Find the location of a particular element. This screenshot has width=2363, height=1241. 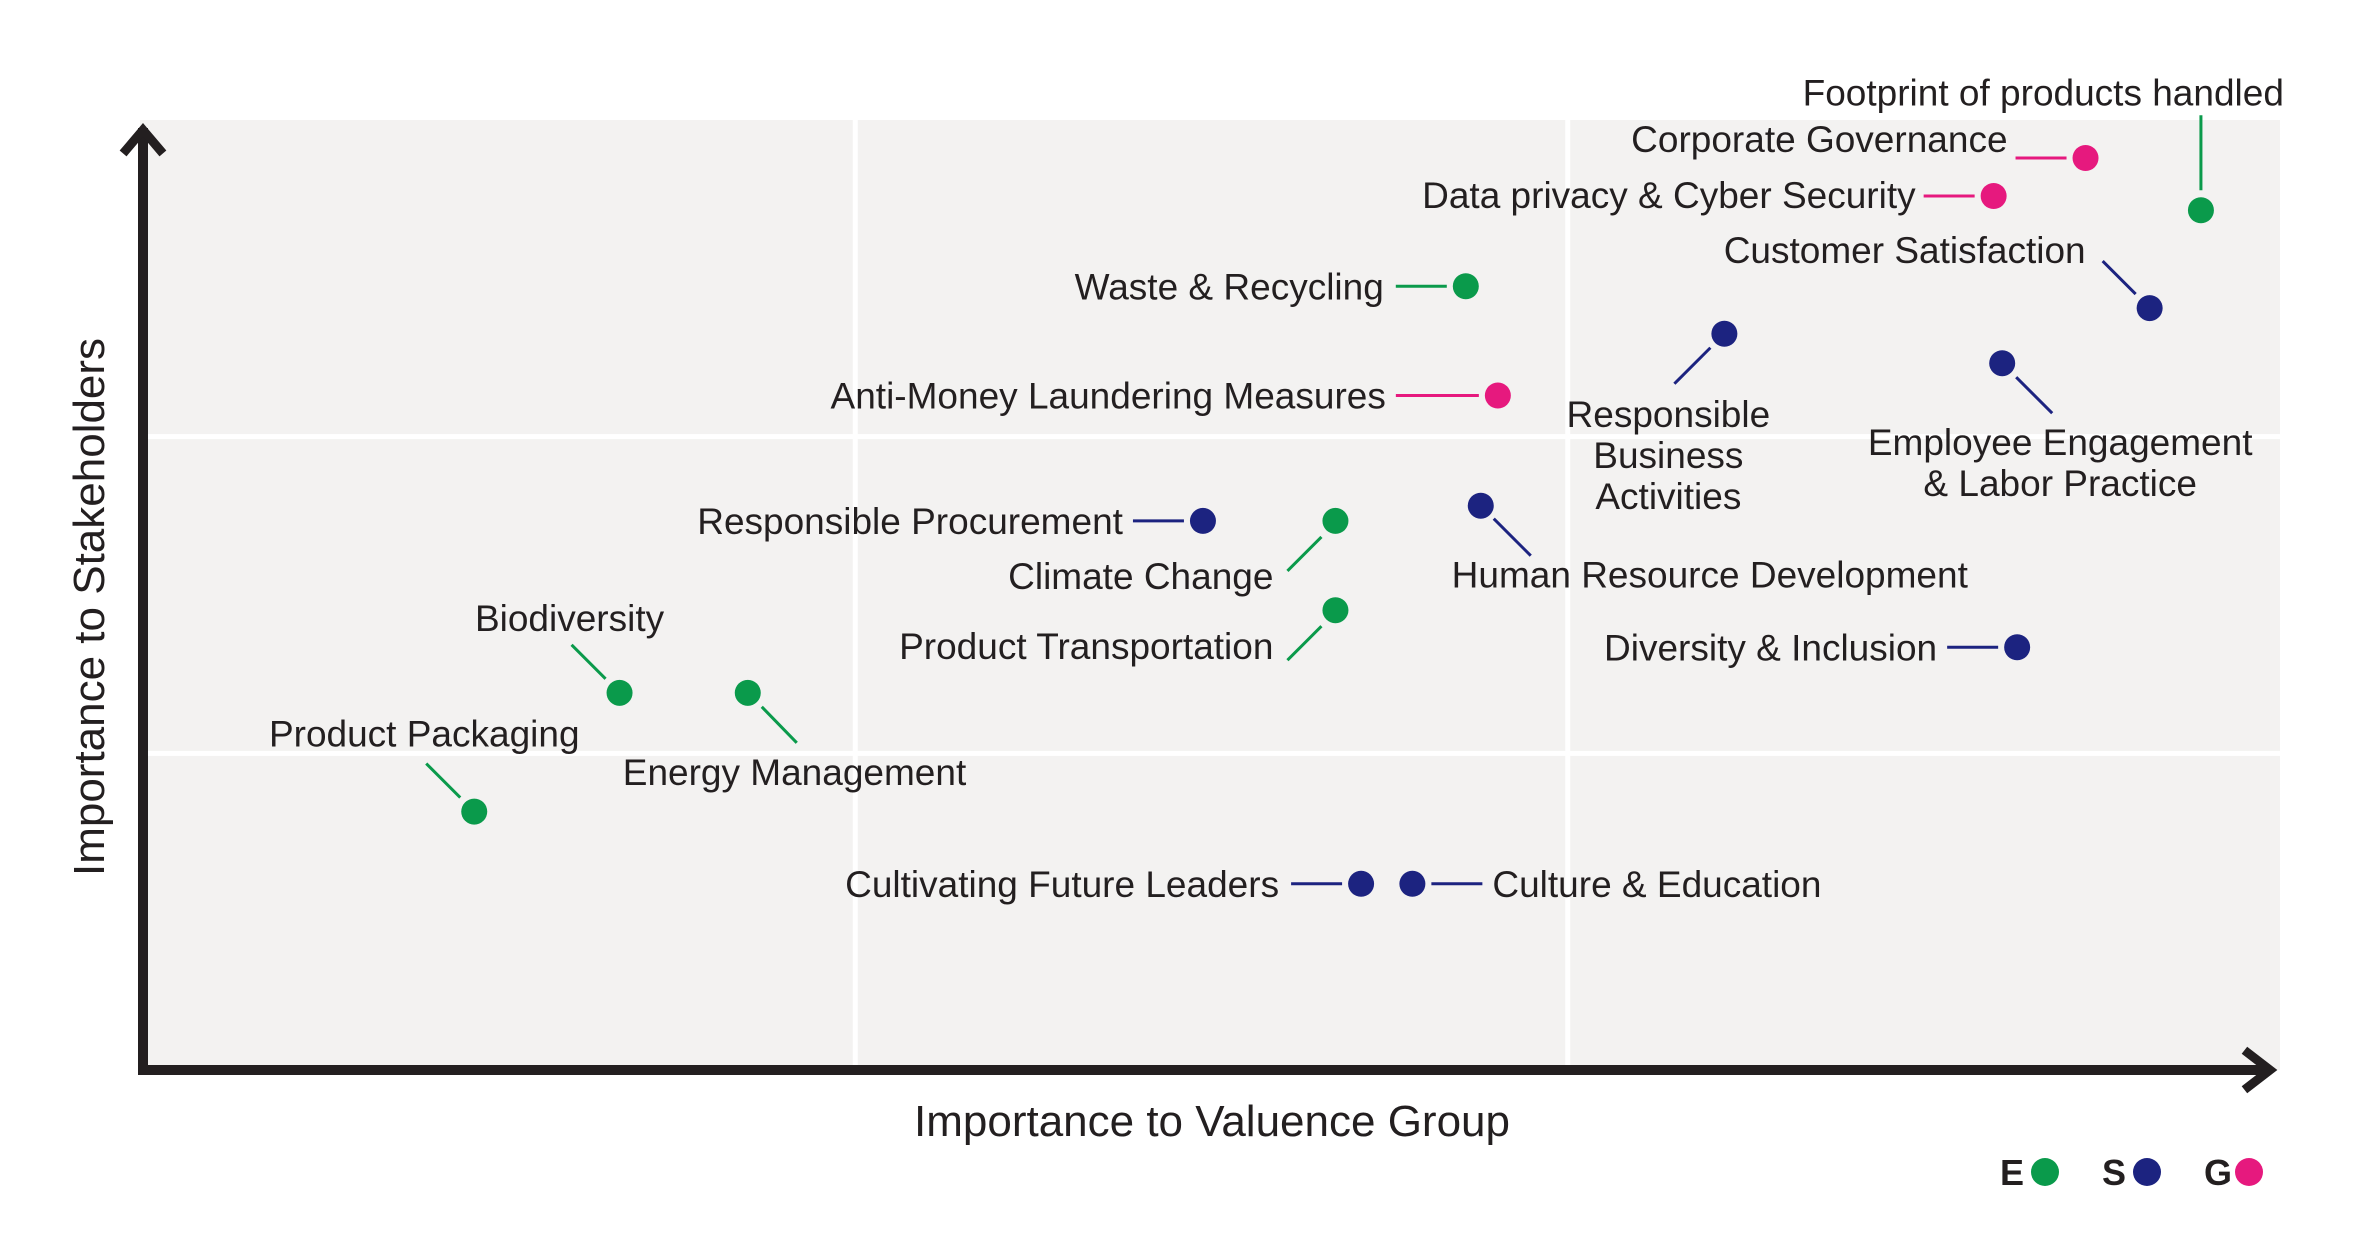

point-label-waste-and-recycling: Waste & Recycling is located at coordinates (1229, 286).